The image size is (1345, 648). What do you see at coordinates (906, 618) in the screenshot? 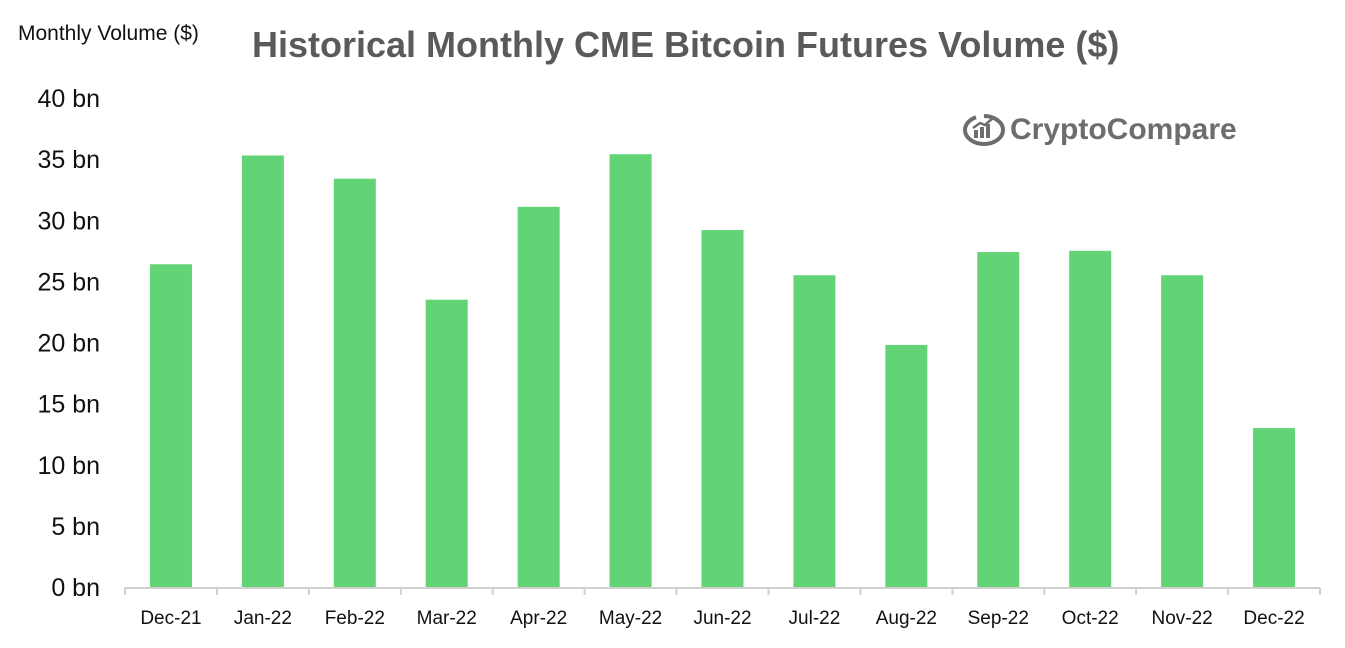
I see `x-tick-label: Aug-22` at bounding box center [906, 618].